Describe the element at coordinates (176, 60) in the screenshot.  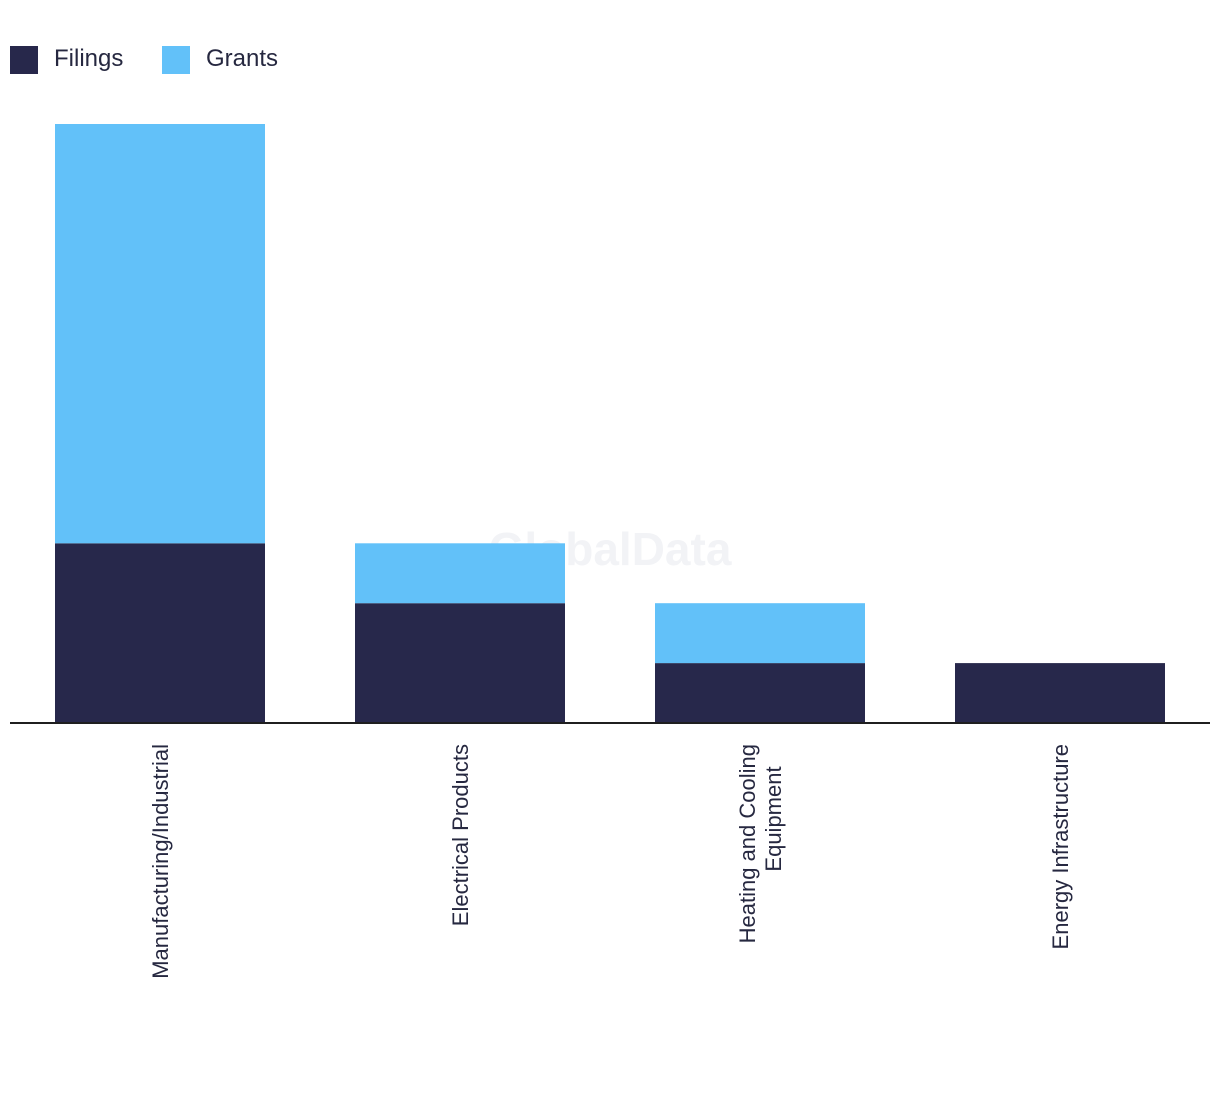
I see `legend-swatch-grants` at that location.